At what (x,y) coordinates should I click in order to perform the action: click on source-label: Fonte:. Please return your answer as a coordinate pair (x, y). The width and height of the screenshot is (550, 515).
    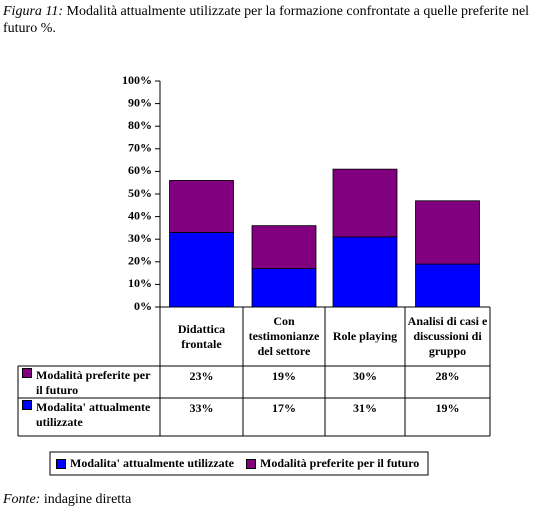
    Looking at the image, I should click on (22, 499).